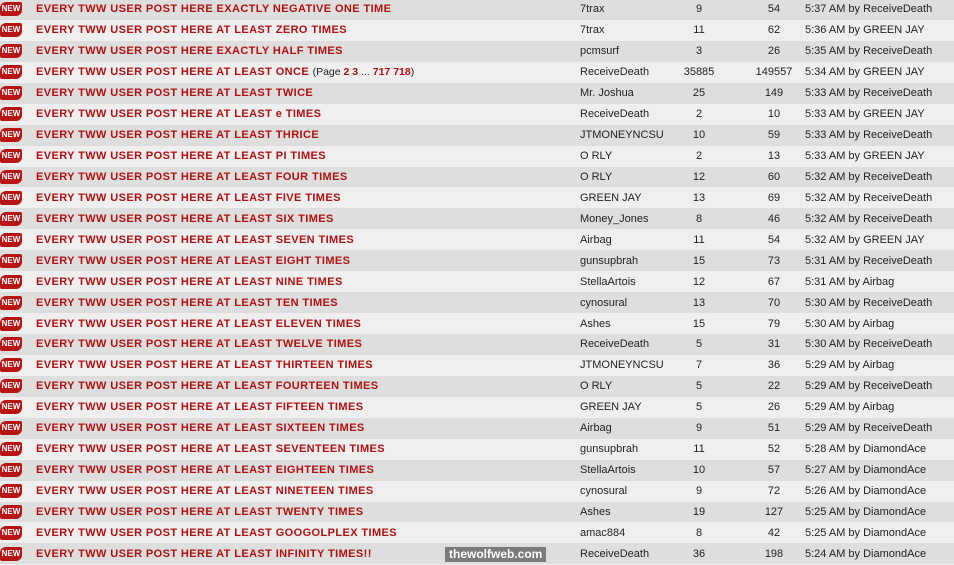  I want to click on last-post: 5:32 AM by GREEN JAY, so click(865, 239).